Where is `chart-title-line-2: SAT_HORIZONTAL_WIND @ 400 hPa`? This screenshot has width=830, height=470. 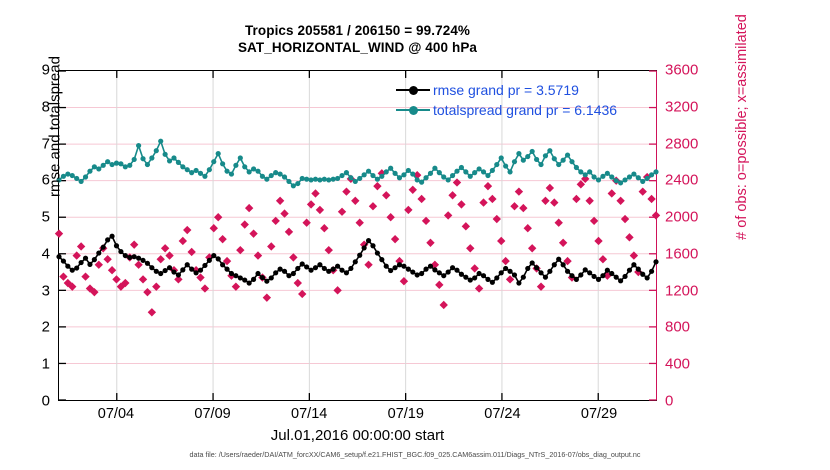
chart-title-line-2: SAT_HORIZONTAL_WIND @ 400 hPa is located at coordinates (357, 47).